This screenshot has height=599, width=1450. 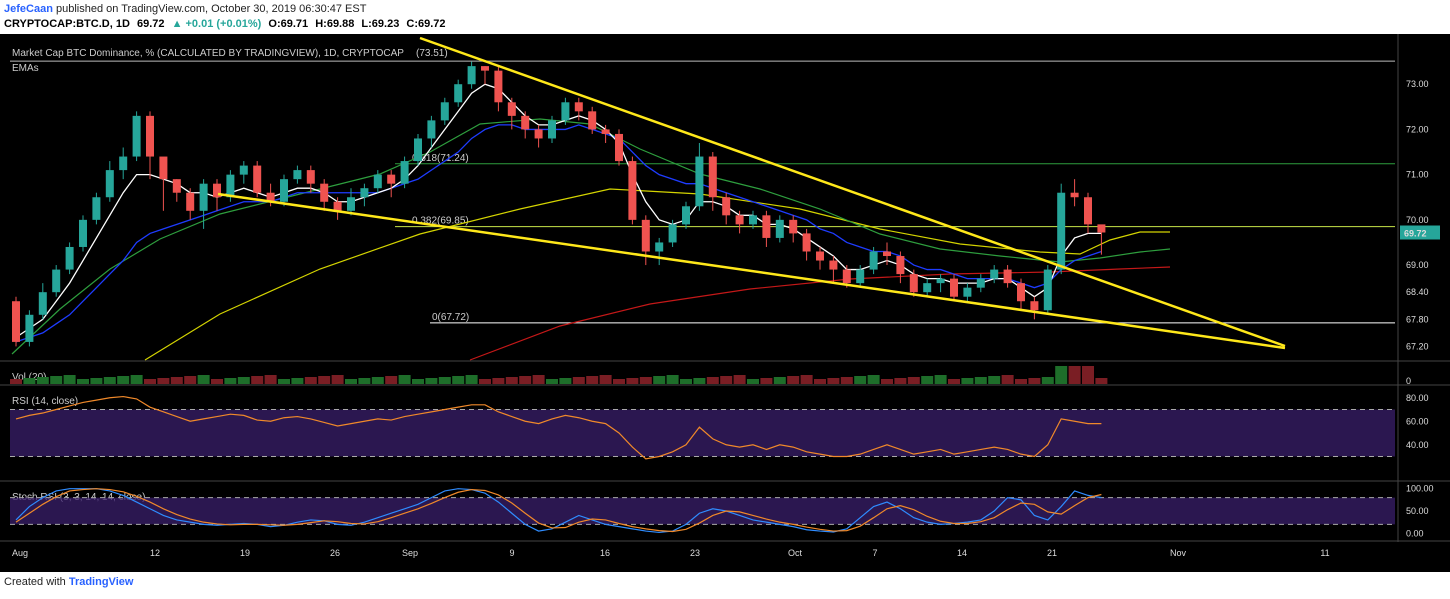 I want to click on osc-tick-label: 60.00, so click(x=1417, y=421).